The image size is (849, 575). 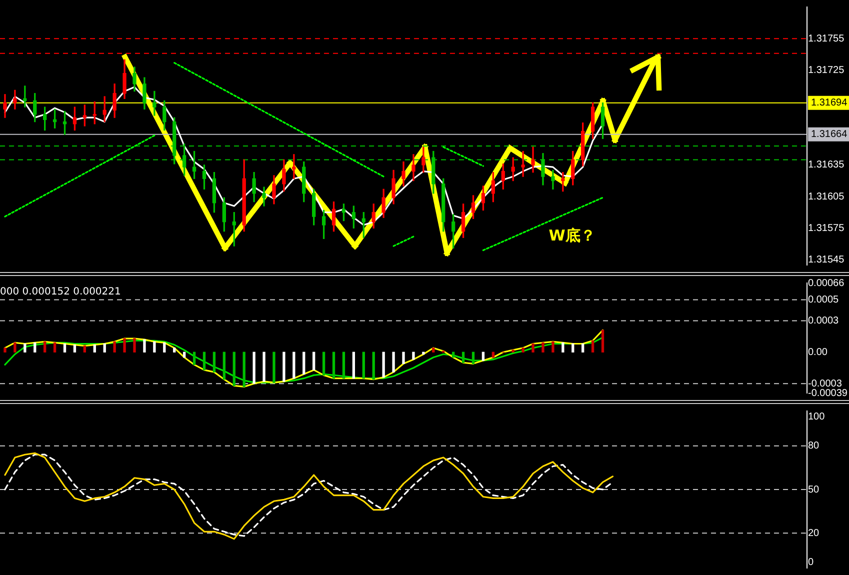 What do you see at coordinates (60, 292) in the screenshot?
I see `chart-title: 000 0.000152 0.000221` at bounding box center [60, 292].